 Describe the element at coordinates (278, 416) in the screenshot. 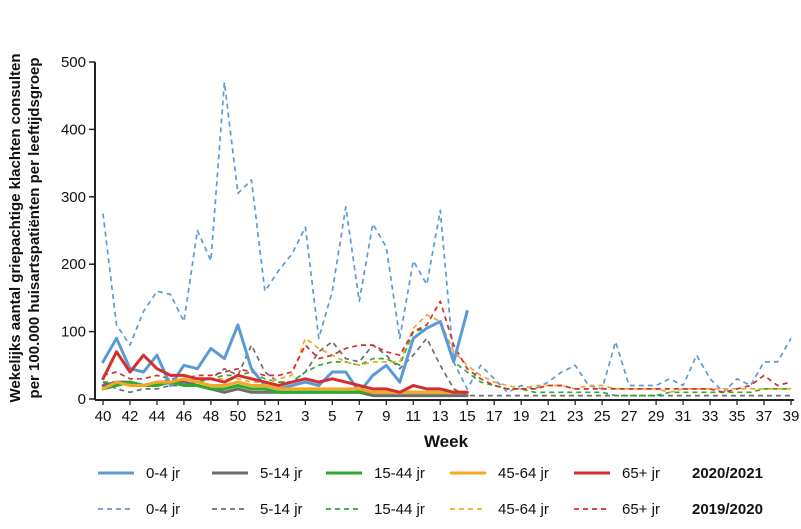

I see `x-tick-label: 1` at that location.